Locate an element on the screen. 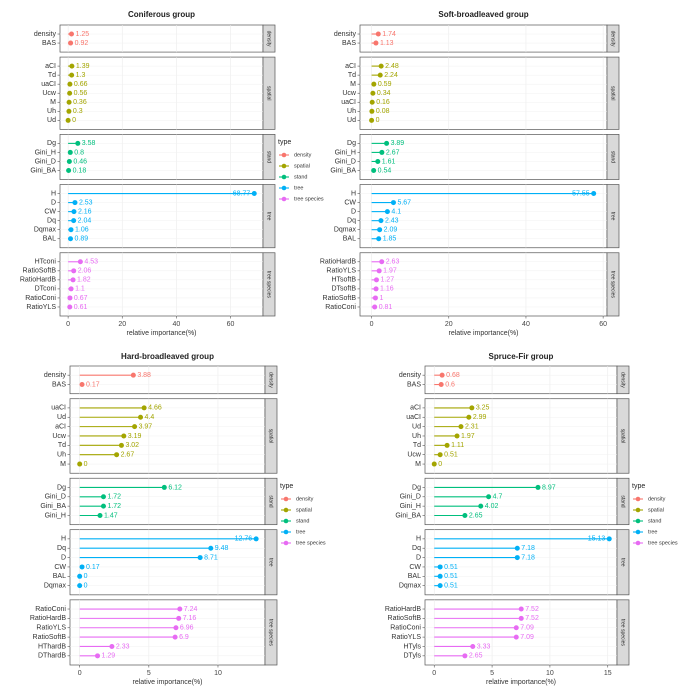 This screenshot has width=700, height=700. panel-spruce-fir-group-bal-point is located at coordinates (440, 576).